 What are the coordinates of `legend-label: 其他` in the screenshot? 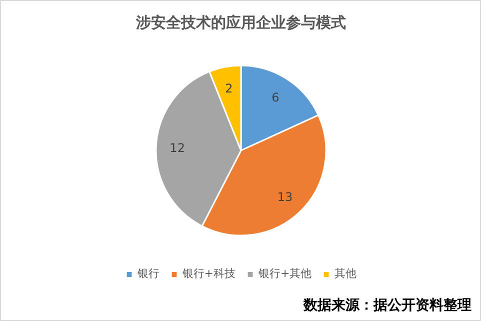 It's located at (345, 273).